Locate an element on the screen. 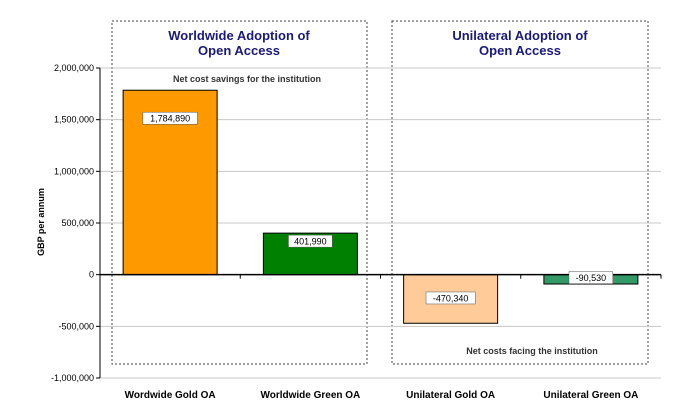  x-category-label: Worldwide Green OA is located at coordinates (310, 395).